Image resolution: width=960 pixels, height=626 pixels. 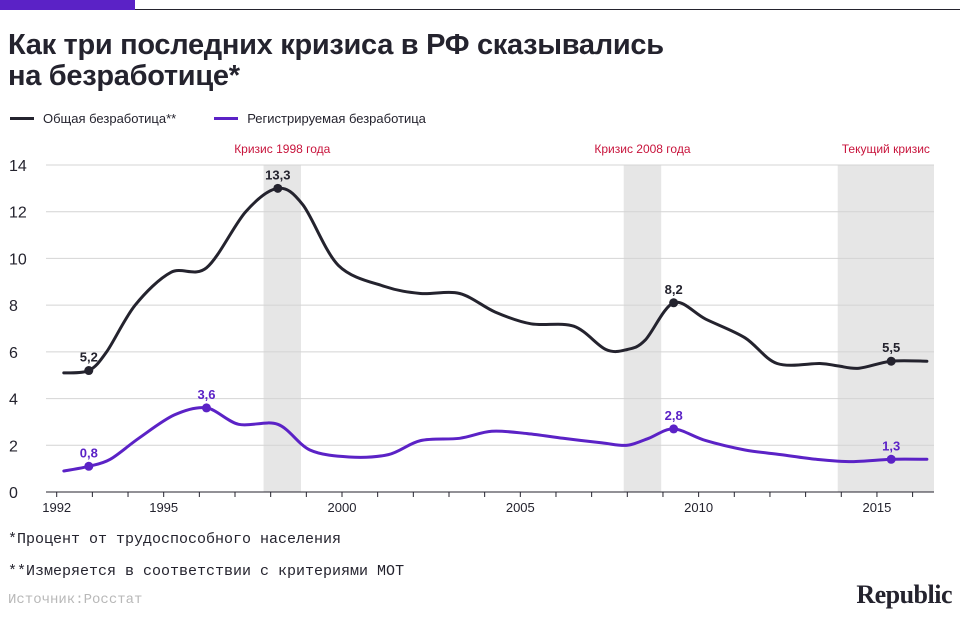 What do you see at coordinates (163, 507) in the screenshot?
I see `x-tick-label: 1995` at bounding box center [163, 507].